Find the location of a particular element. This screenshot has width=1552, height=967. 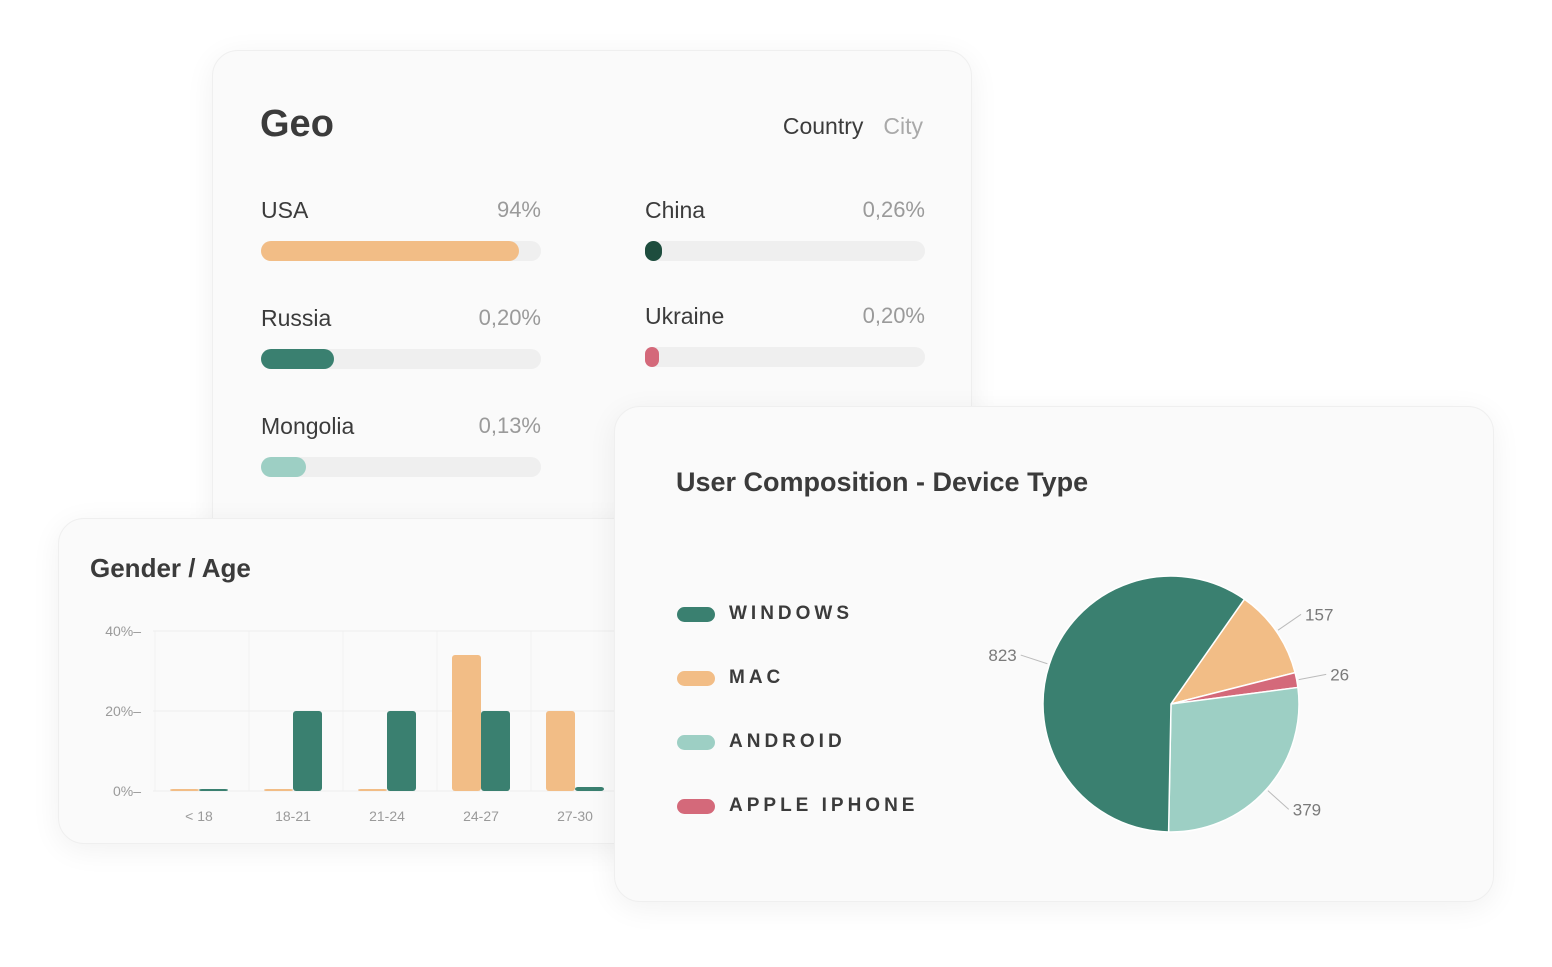

pie-data-label: 823 is located at coordinates (1002, 655).